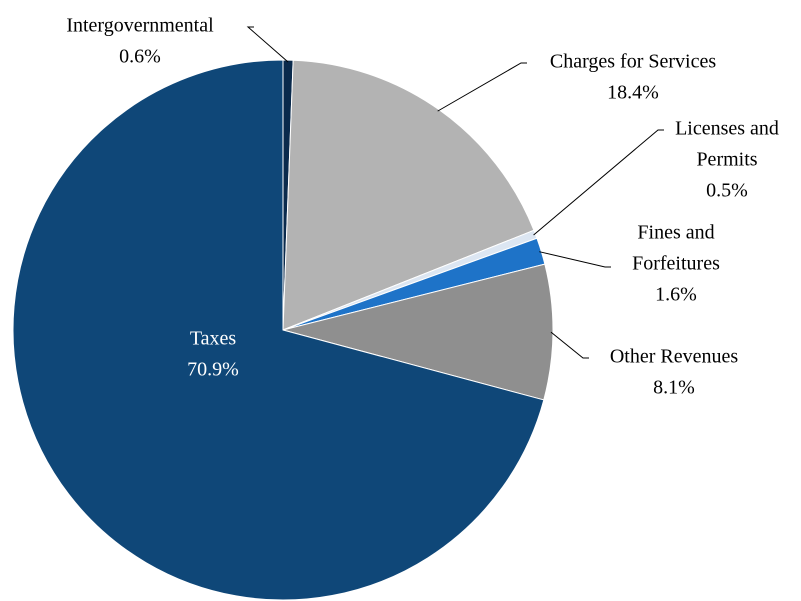  I want to click on slice-value-label-taxes: 70.9%, so click(213, 370).